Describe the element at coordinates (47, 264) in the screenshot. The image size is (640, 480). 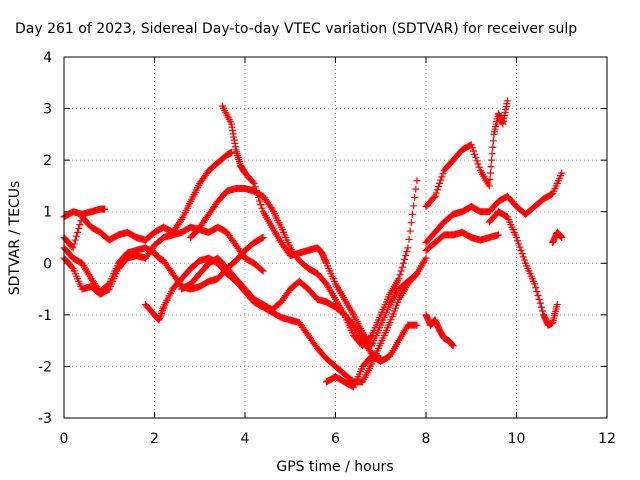
I see `y-tick-label: 0` at that location.